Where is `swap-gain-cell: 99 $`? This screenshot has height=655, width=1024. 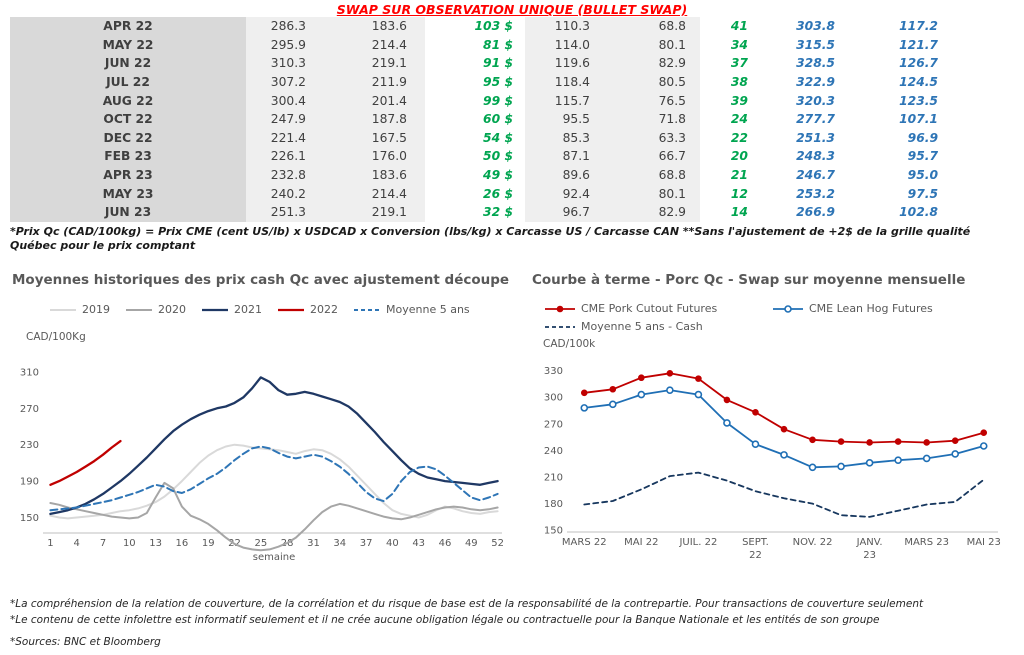
swap-gain-cell: 99 $ is located at coordinates (498, 100).